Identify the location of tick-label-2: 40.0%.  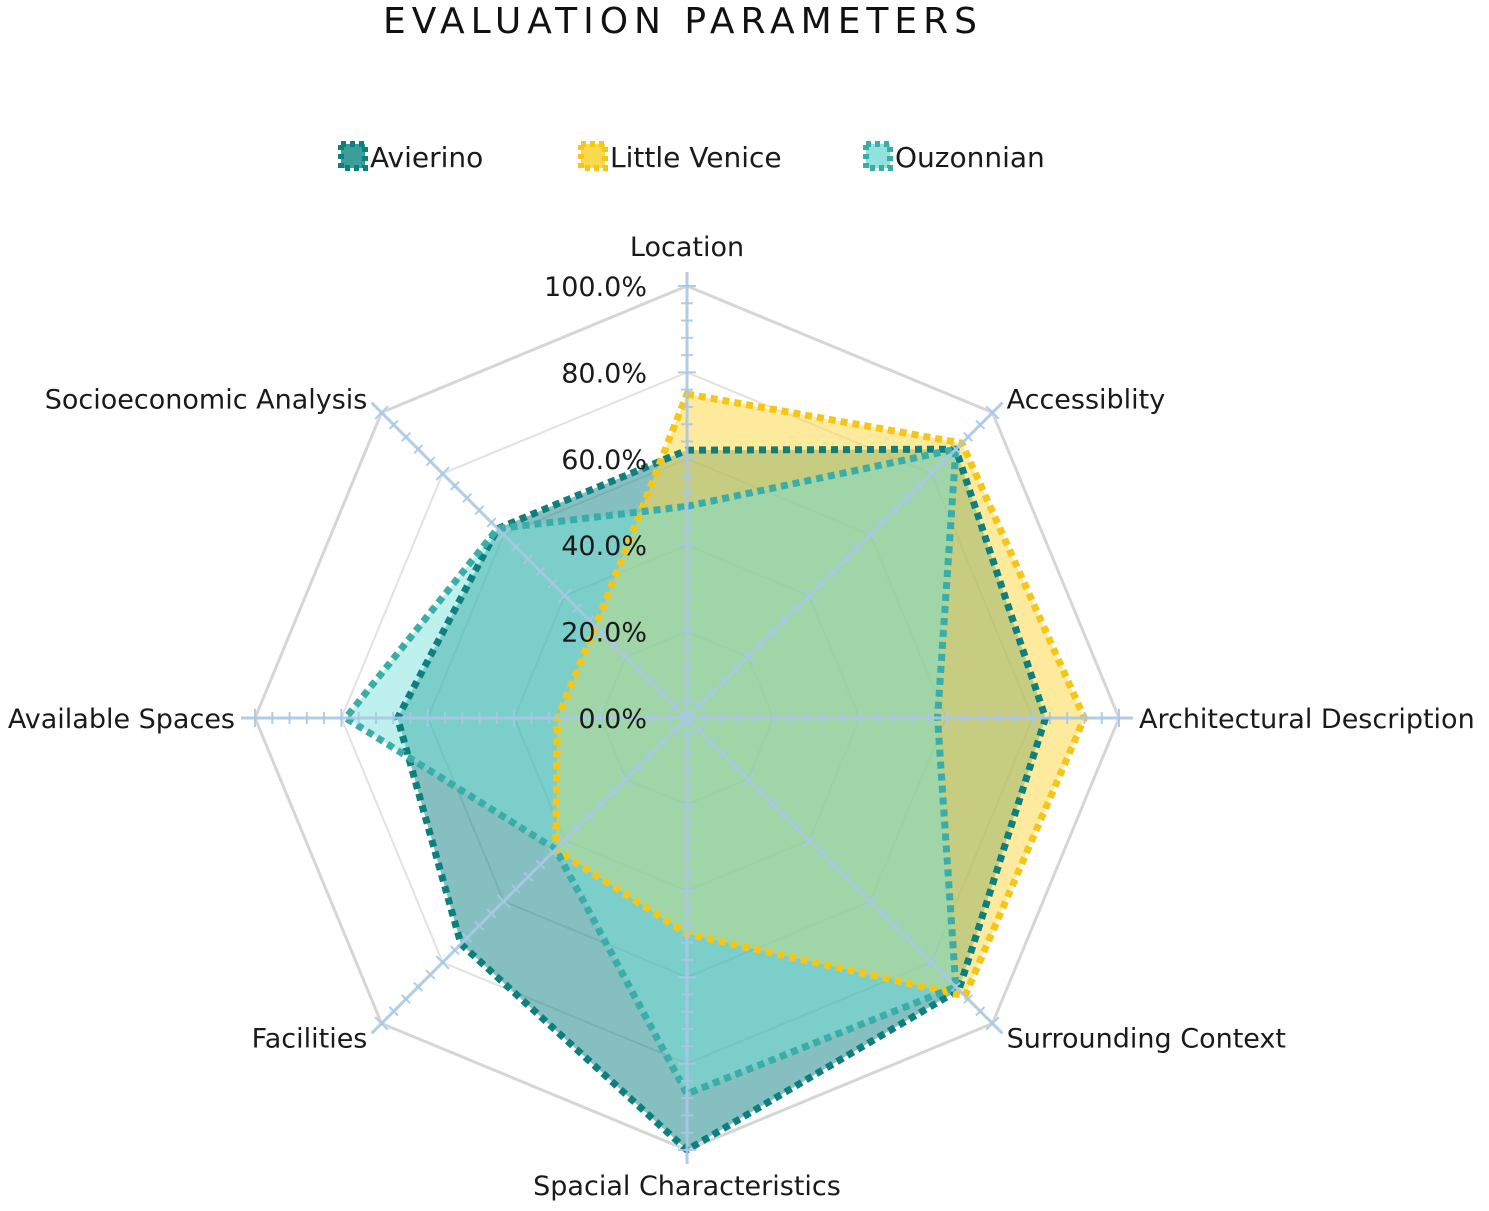
(604, 546).